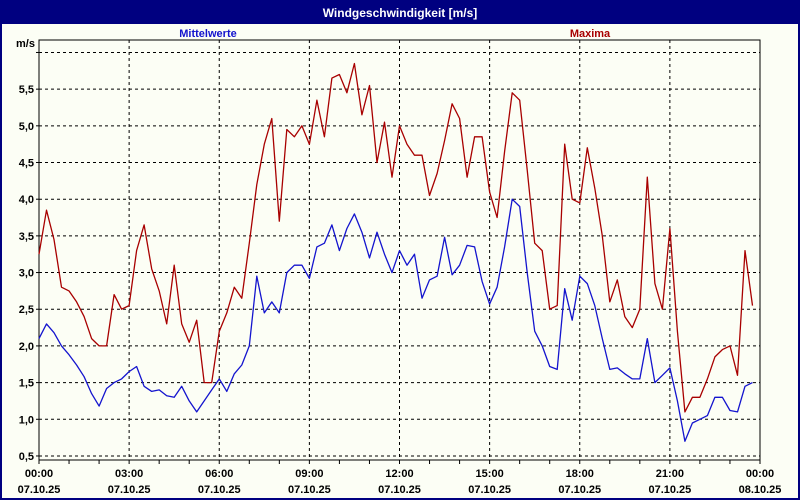 Image resolution: width=800 pixels, height=500 pixels. What do you see at coordinates (26, 420) in the screenshot?
I see `y-tick-label: 1,0` at bounding box center [26, 420].